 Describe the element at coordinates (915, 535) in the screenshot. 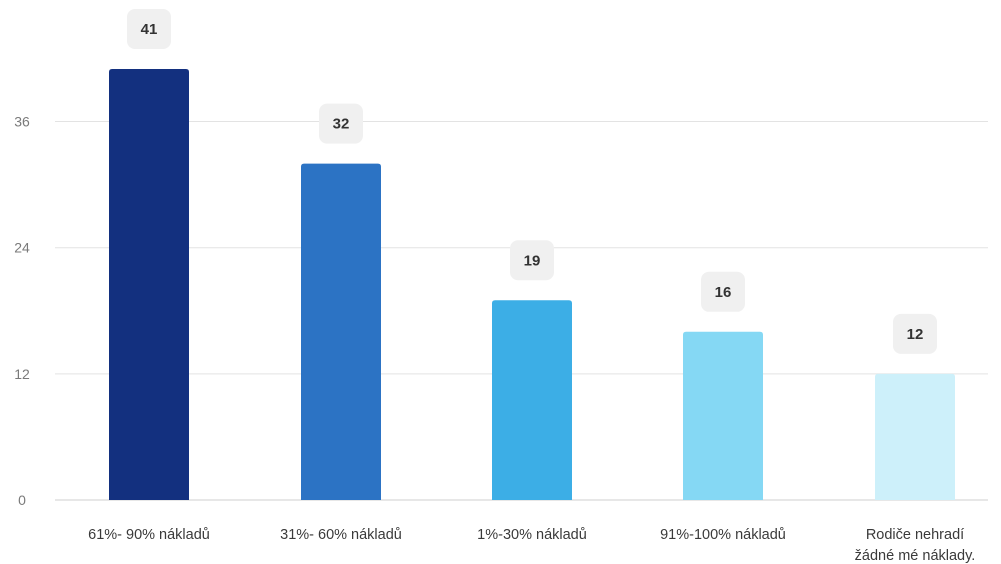

I see `category-label-5-line-1: Rodiče nehradí` at that location.